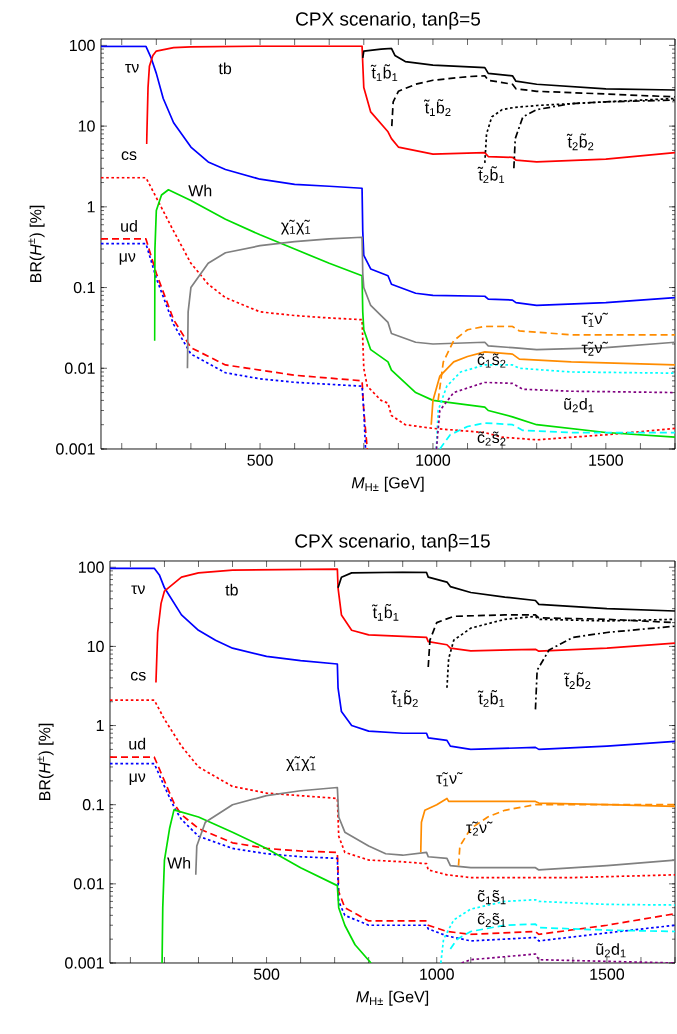 Image resolution: width=677 pixels, height=1034 pixels. Describe the element at coordinates (392, 542) in the screenshot. I see `chart-title: CPX scenario, tanβ=15` at that location.